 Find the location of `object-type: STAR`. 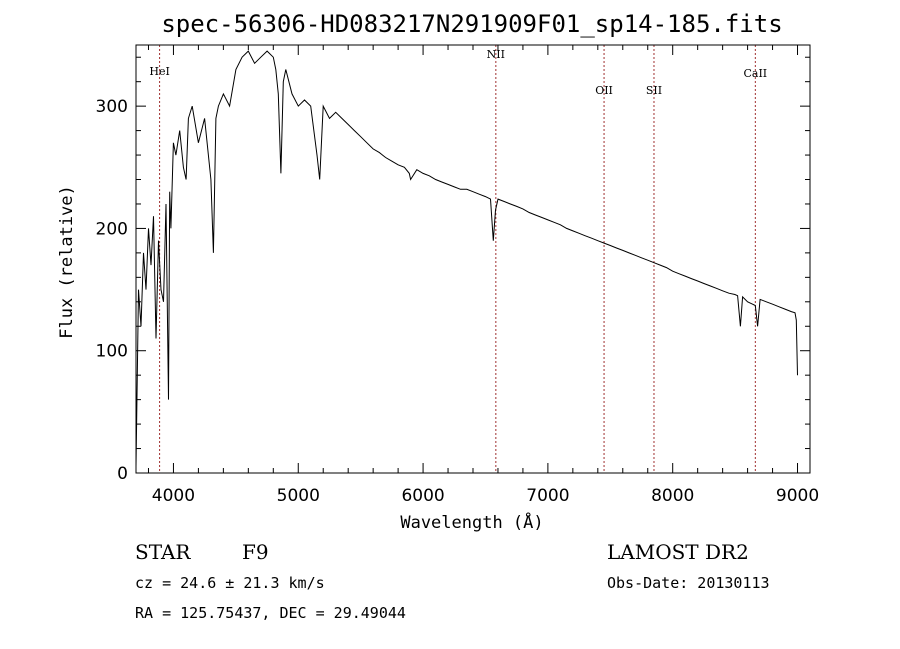

object-type: STAR is located at coordinates (163, 552).